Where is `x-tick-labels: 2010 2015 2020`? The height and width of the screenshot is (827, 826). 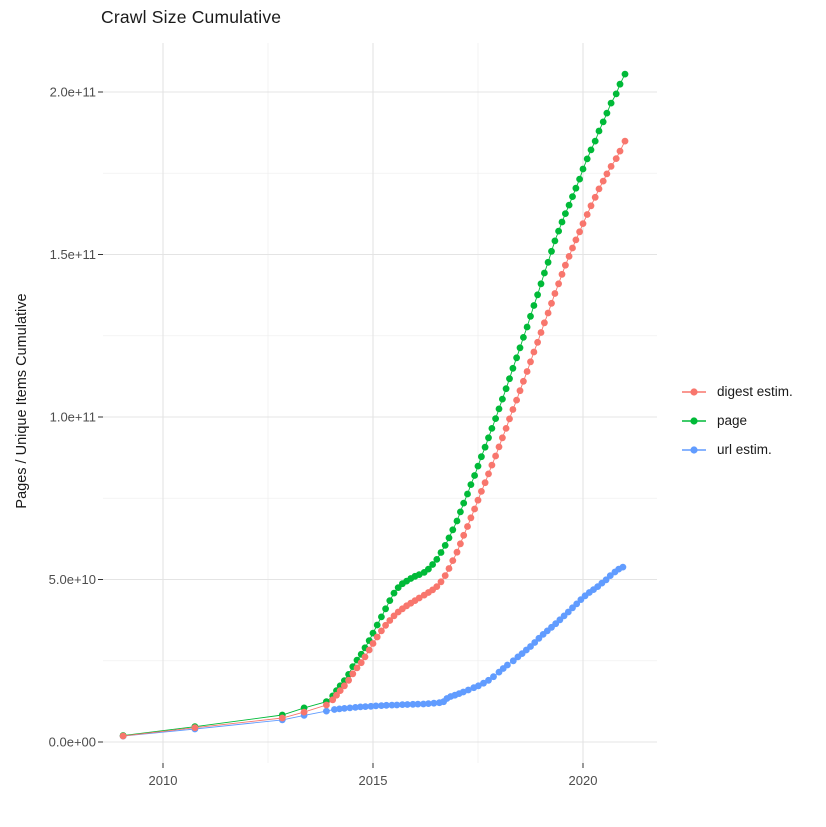
x-tick-labels: 2010 2015 2020 is located at coordinates (373, 780).